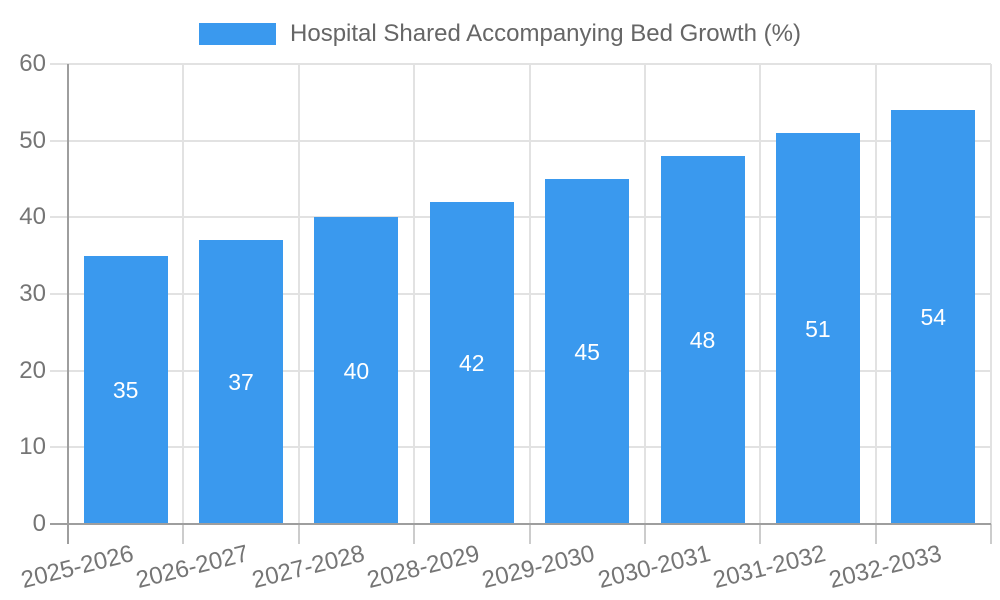  What do you see at coordinates (32, 63) in the screenshot?
I see `y-tick-label: 60` at bounding box center [32, 63].